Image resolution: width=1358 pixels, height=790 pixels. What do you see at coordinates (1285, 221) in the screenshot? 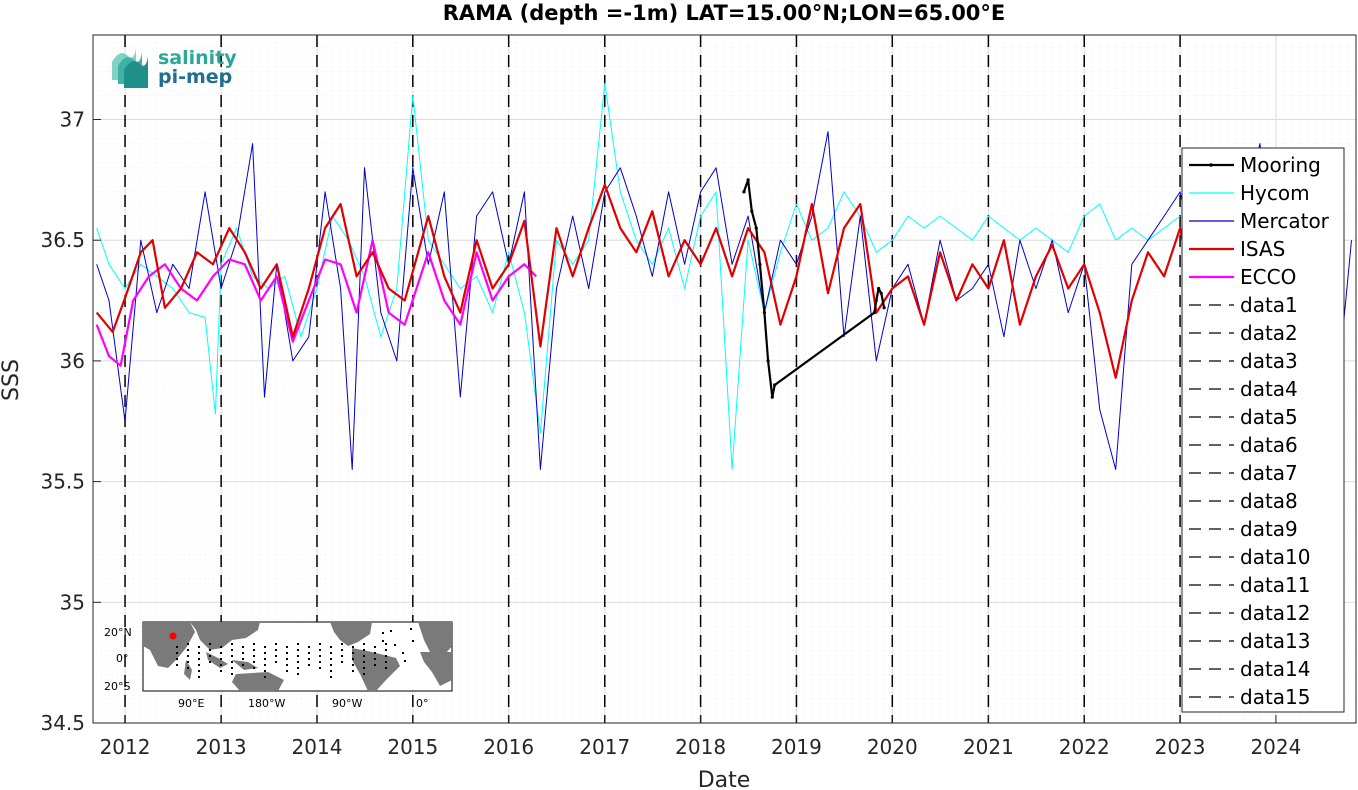
I see `legend-label-mercator: Mercator` at bounding box center [1285, 221].